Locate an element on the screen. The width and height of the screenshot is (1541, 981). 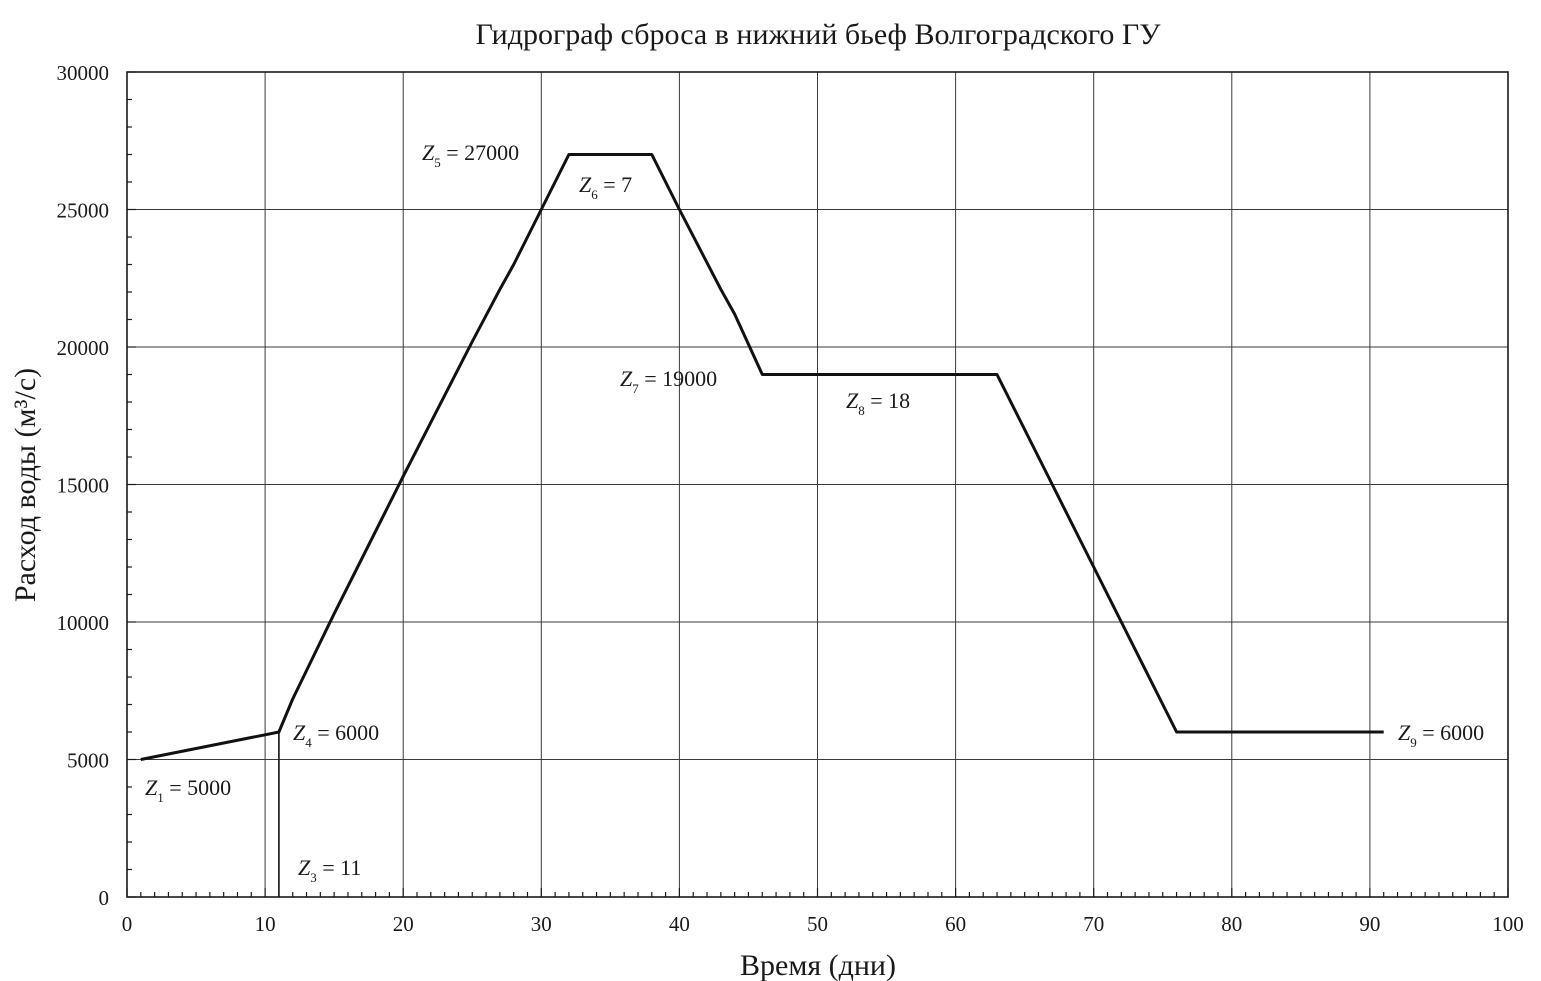
annotation-z8: Z8 = 18 is located at coordinates (878, 403).